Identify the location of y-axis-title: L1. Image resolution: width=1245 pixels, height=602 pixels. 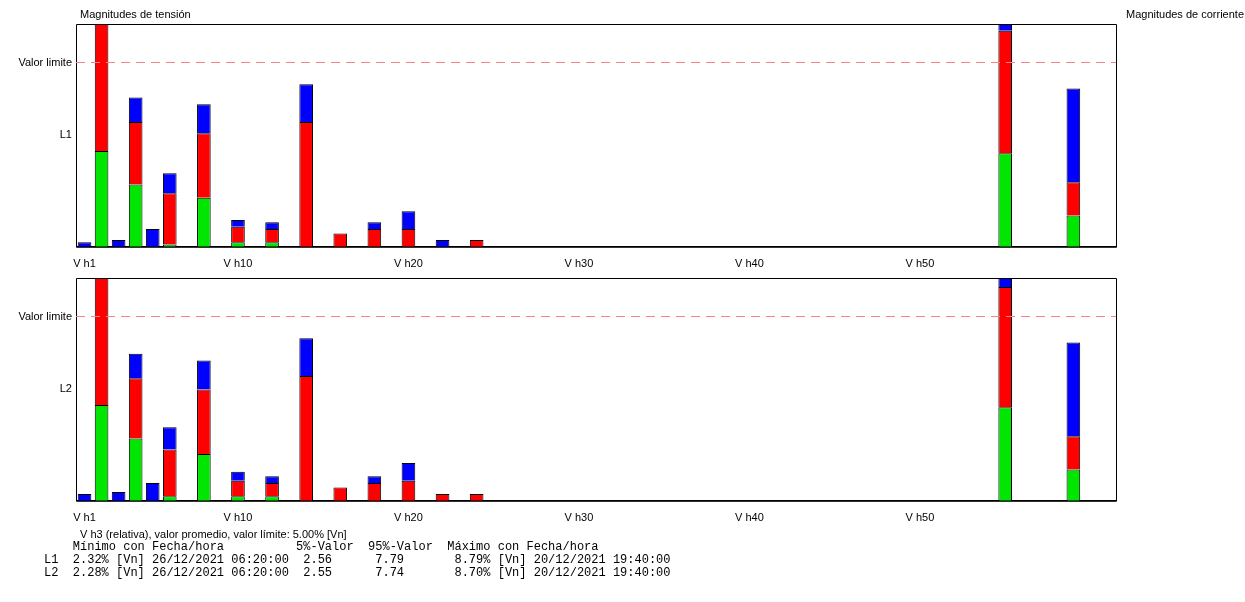
(65, 134).